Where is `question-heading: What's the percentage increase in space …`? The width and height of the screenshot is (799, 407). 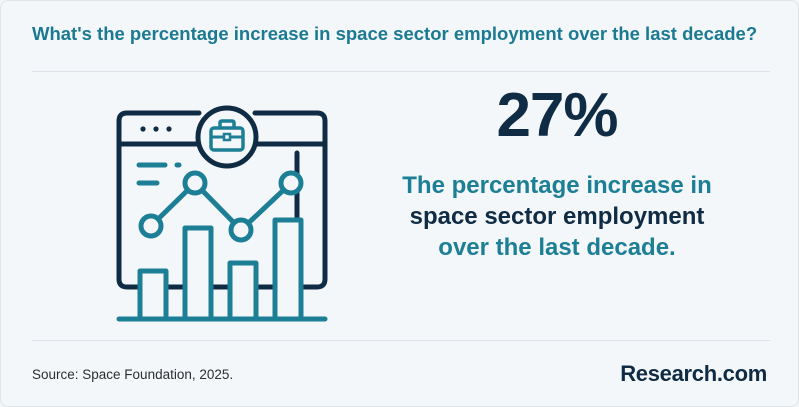
question-heading: What's the percentage increase in space … is located at coordinates (395, 33).